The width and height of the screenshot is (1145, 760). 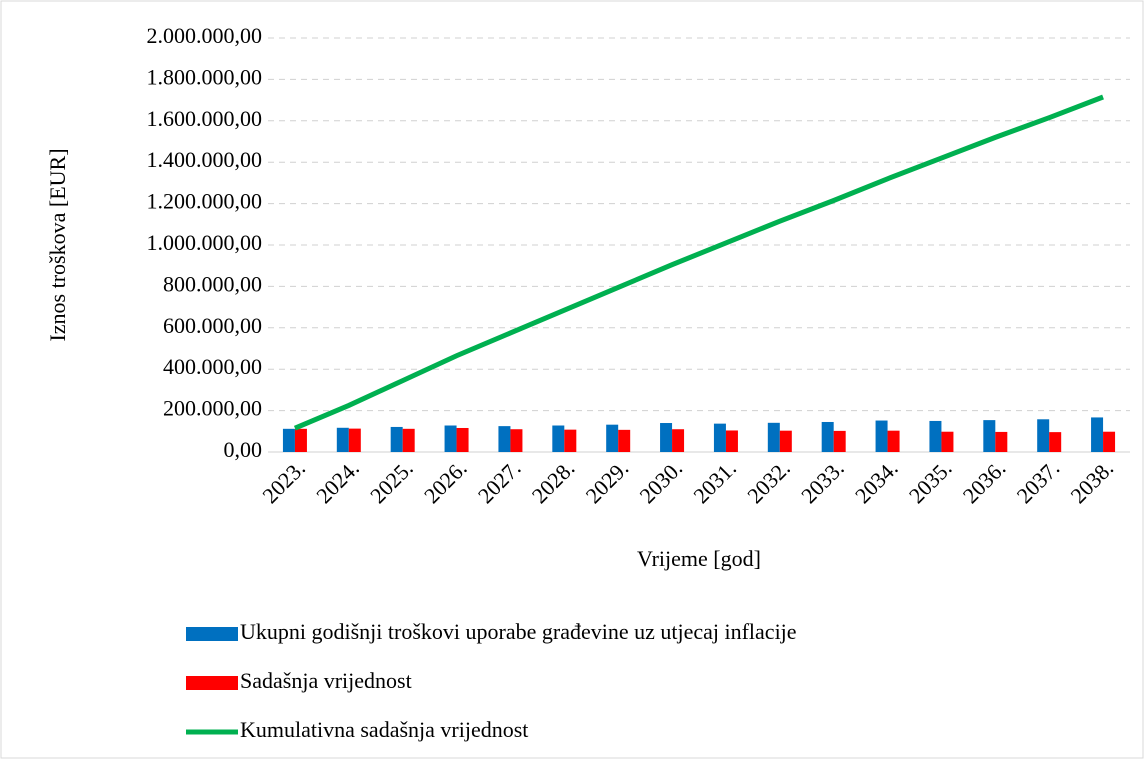 What do you see at coordinates (243, 449) in the screenshot?
I see `y-tick-label: 0,00` at bounding box center [243, 449].